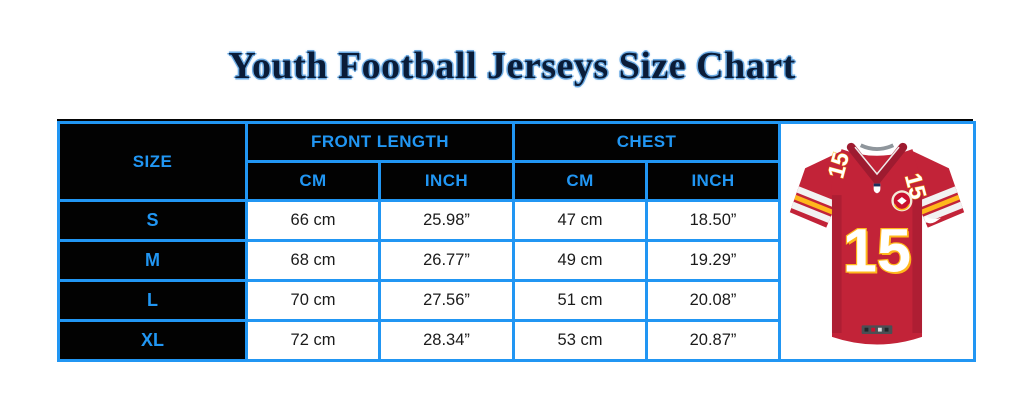  What do you see at coordinates (713, 220) in the screenshot?
I see `chest-inch-value: 18.50”` at bounding box center [713, 220].